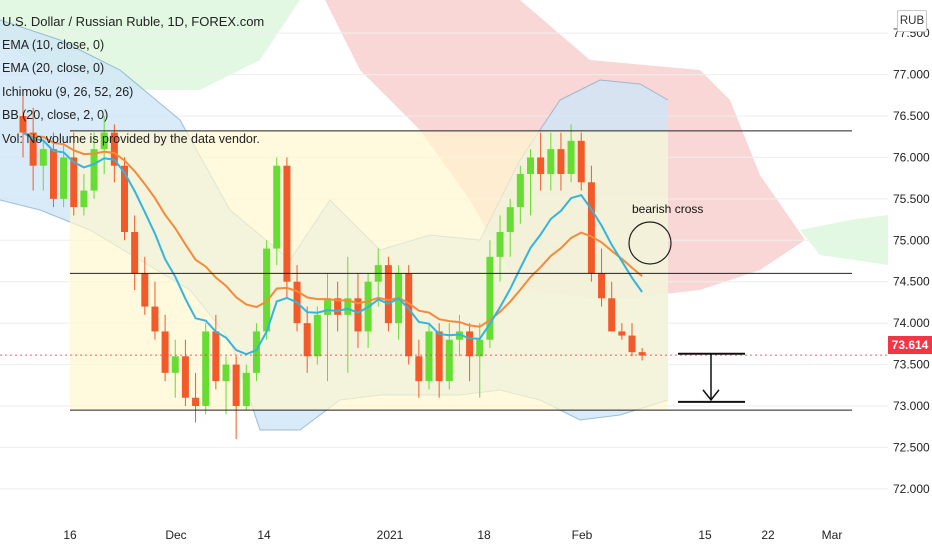  What do you see at coordinates (55, 115) in the screenshot?
I see `indicator-bollinger: BB (20, close, 2, 0)` at bounding box center [55, 115].